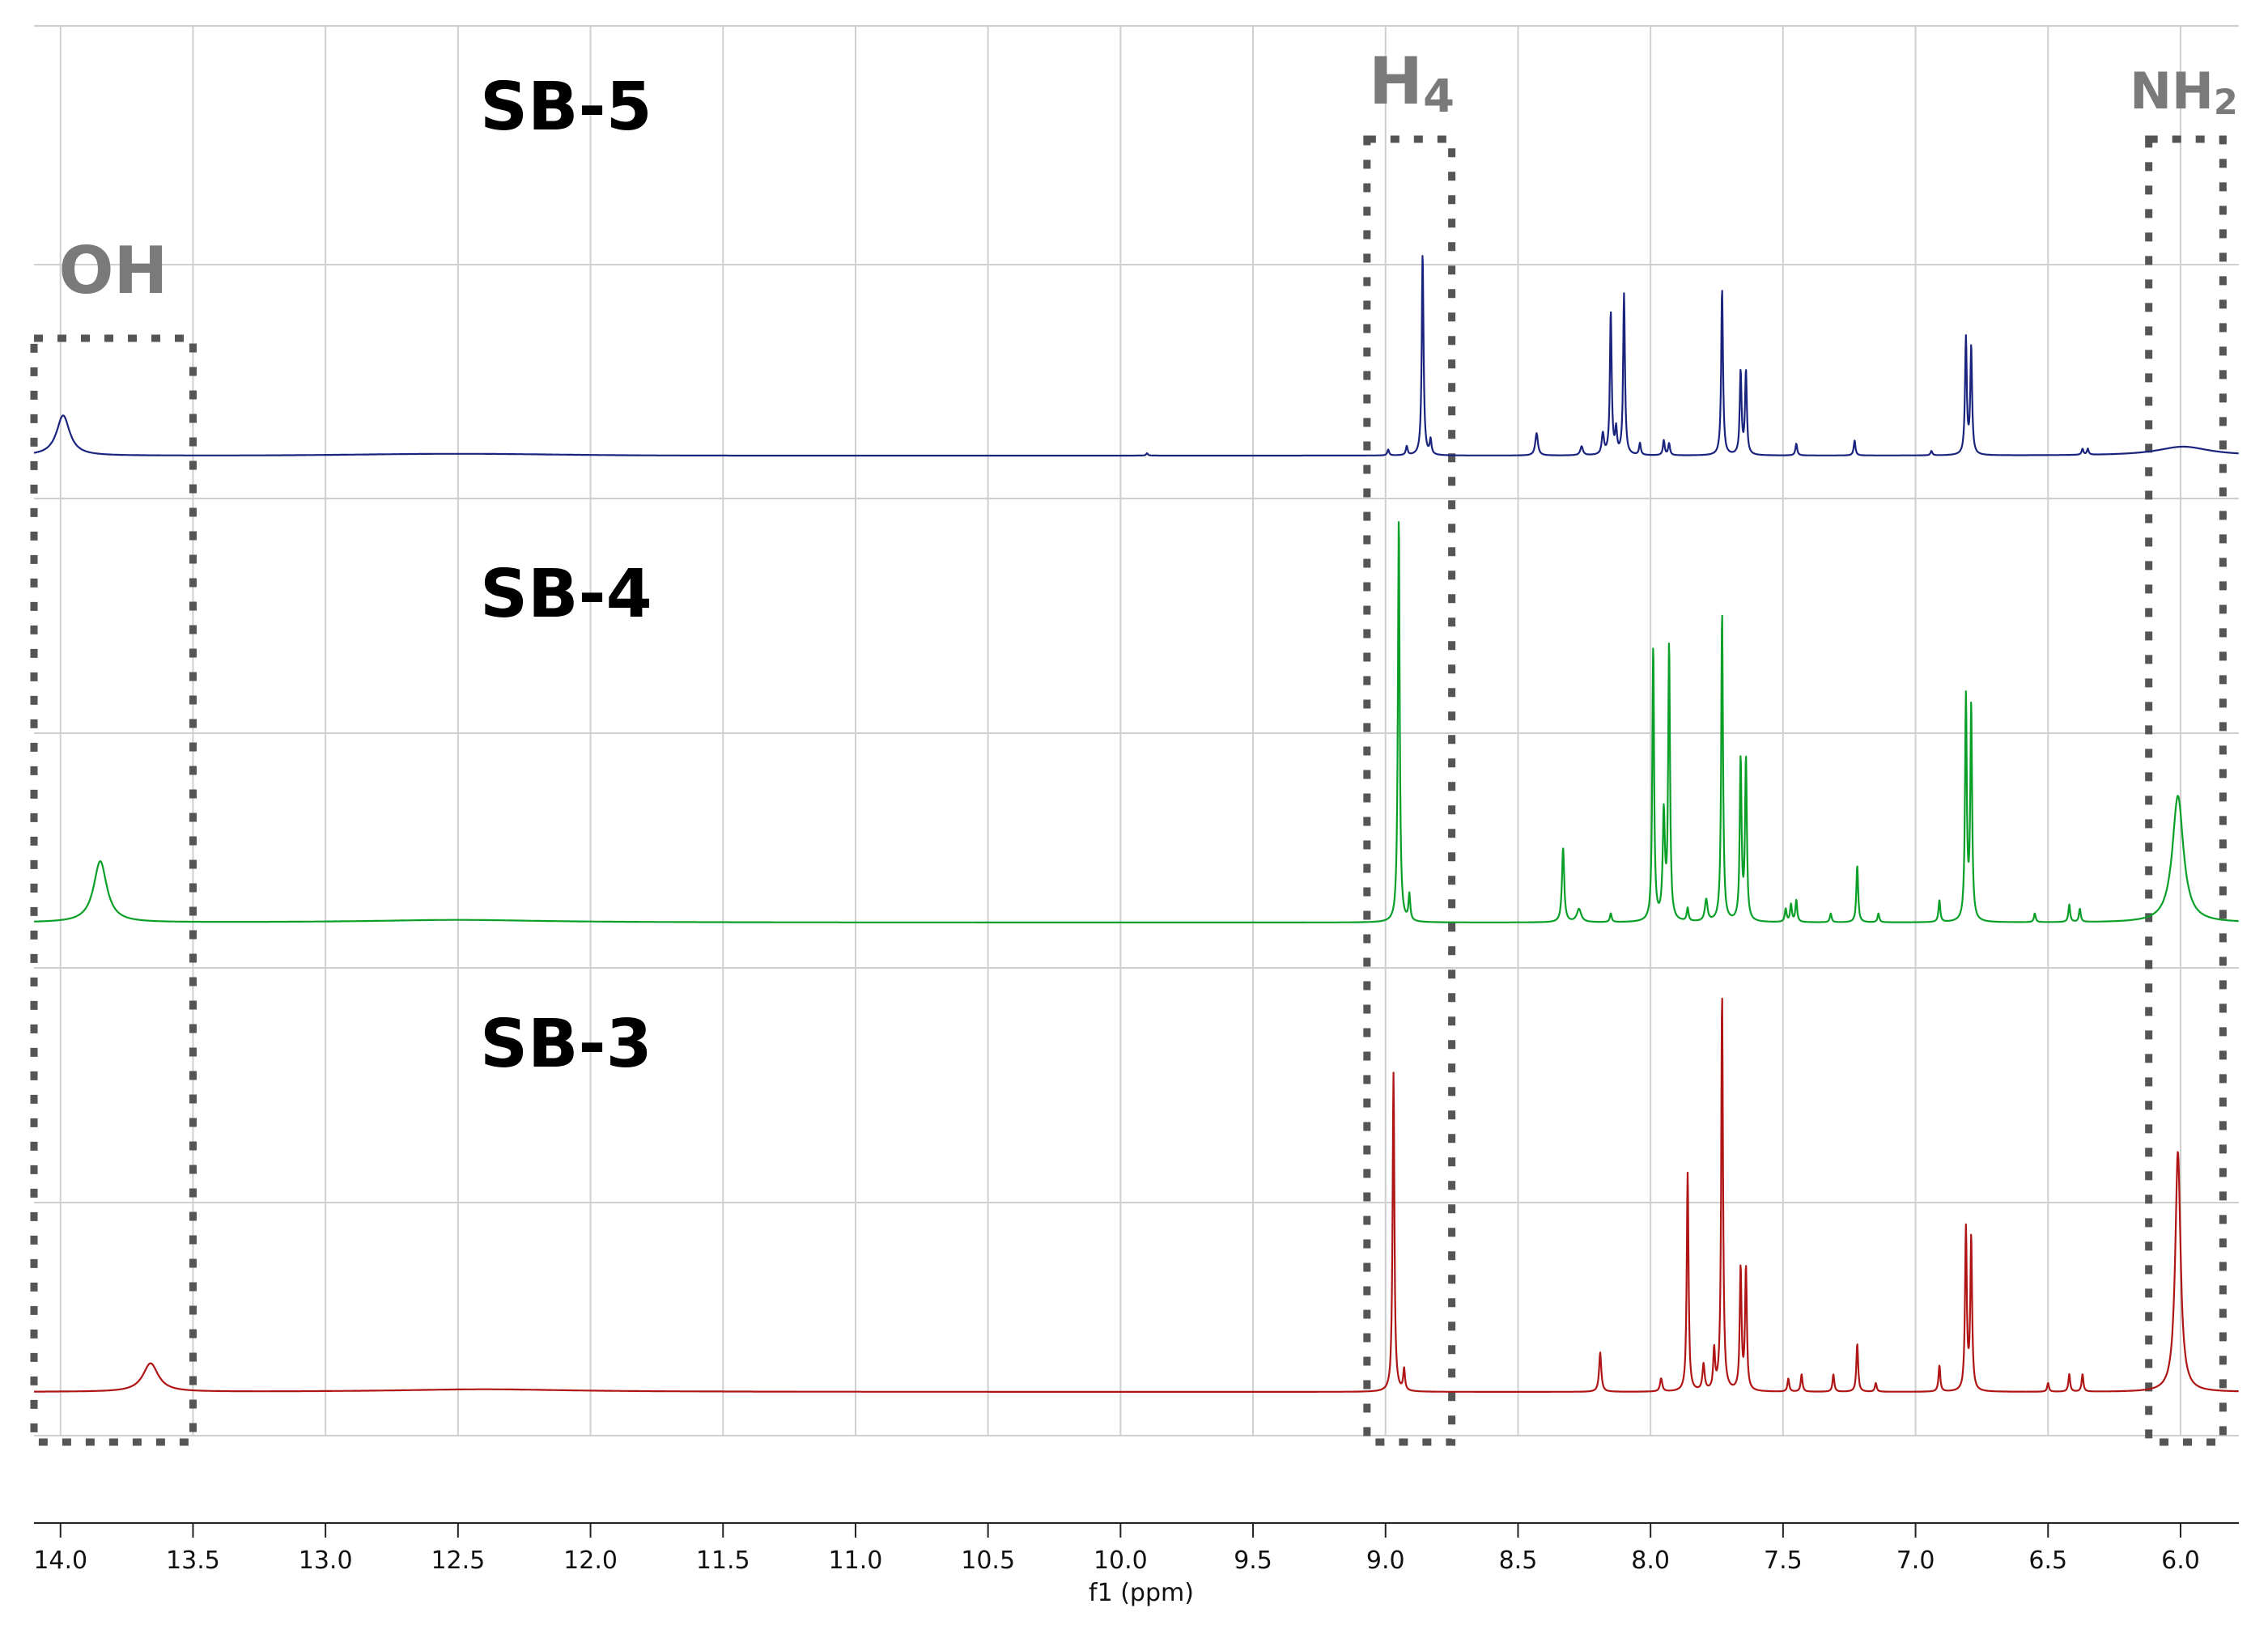  I want to click on x-tick-label-15: 6.5, so click(2047, 1561).